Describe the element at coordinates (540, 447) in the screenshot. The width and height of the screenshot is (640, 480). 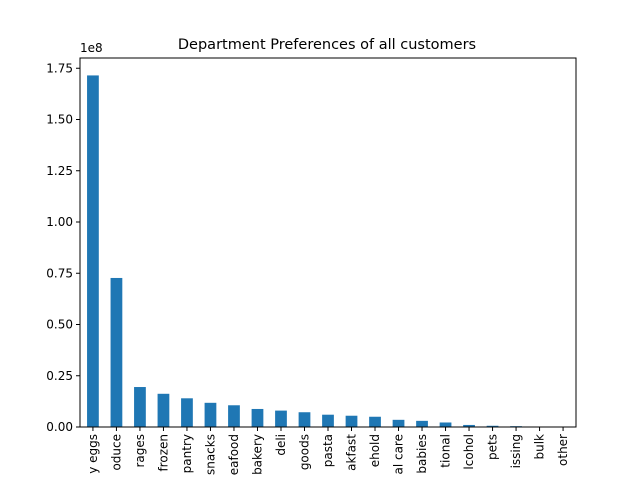
I see `x-tick-label: bulk` at that location.